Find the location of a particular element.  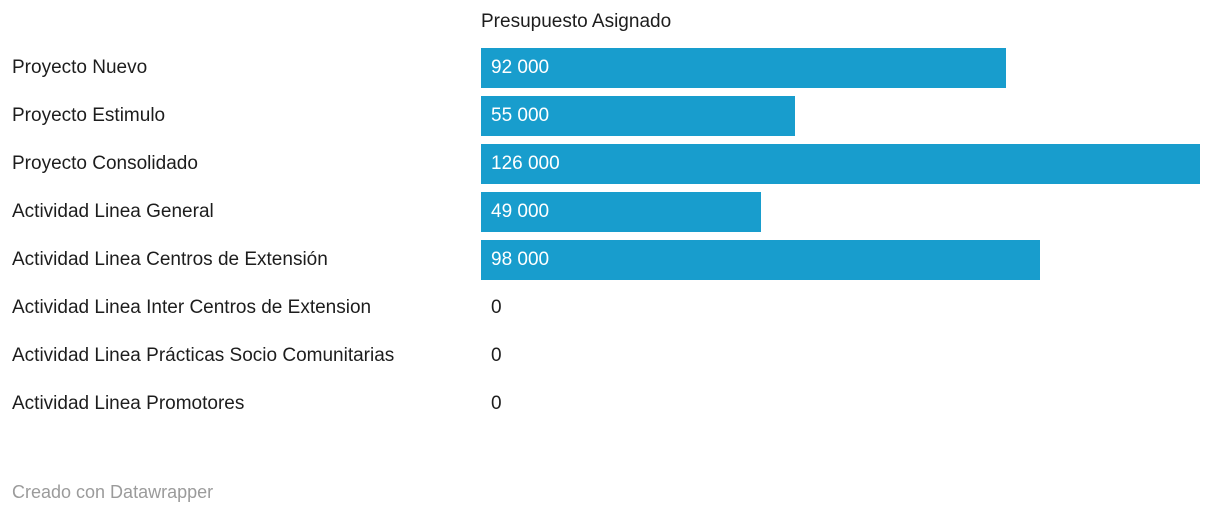

bar-value-label: 98 000 is located at coordinates (520, 259).